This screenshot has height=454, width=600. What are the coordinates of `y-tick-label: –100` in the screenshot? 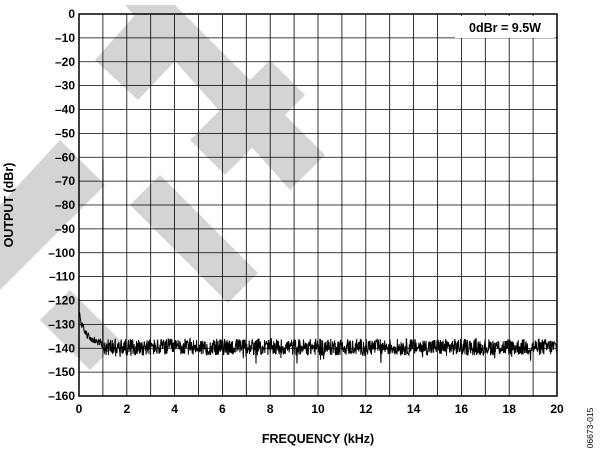 It's located at (61, 253).